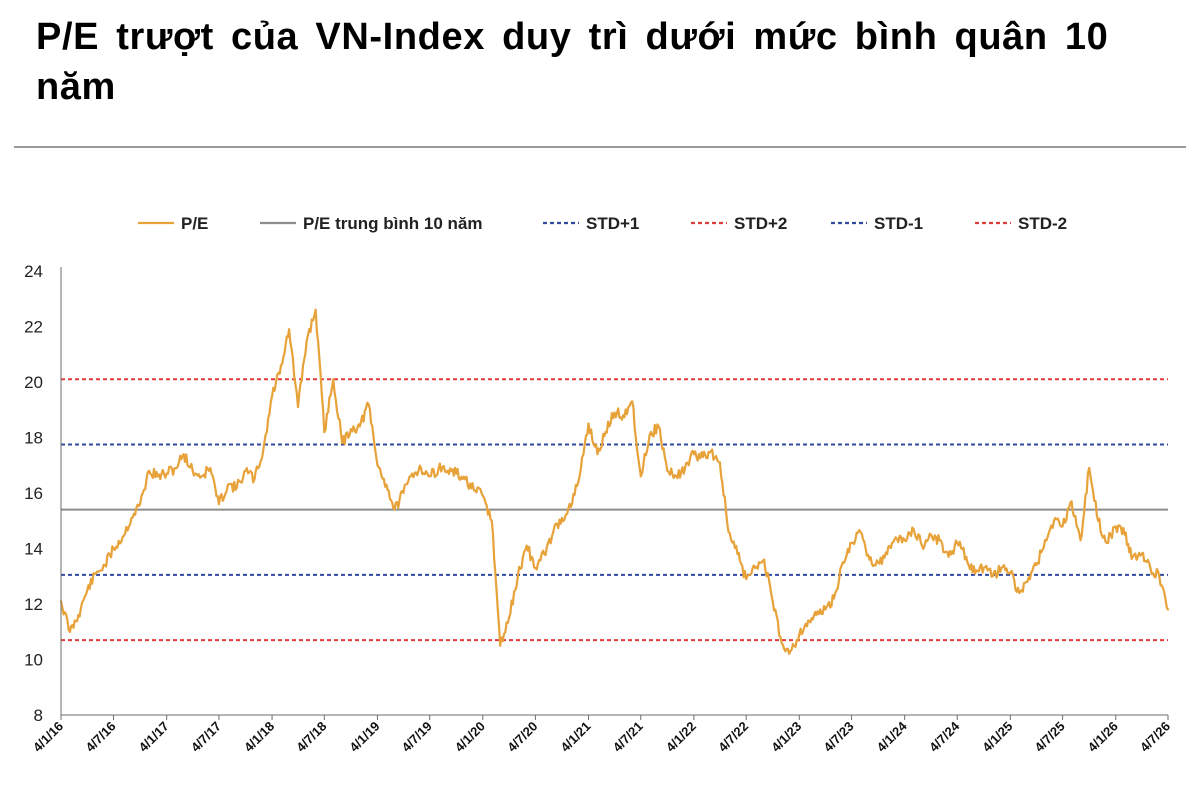 The height and width of the screenshot is (787, 1200). What do you see at coordinates (392, 223) in the screenshot?
I see `legend-label: P/E trung bình 10 năm` at bounding box center [392, 223].